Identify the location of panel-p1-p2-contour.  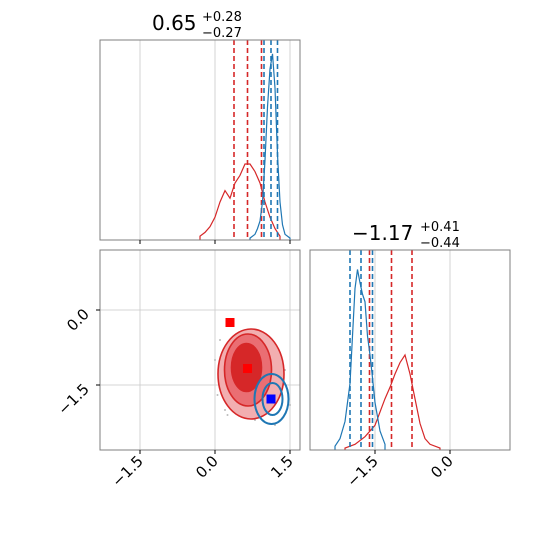
(200, 350).